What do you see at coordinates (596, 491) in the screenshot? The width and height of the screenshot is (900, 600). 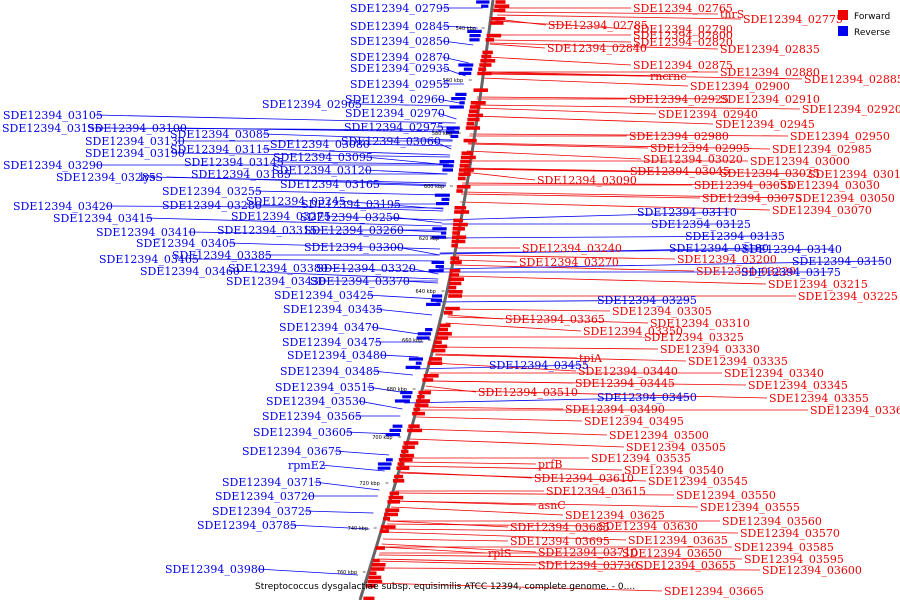 I see `forward-gene-label: SDE12394_03615` at bounding box center [596, 491].